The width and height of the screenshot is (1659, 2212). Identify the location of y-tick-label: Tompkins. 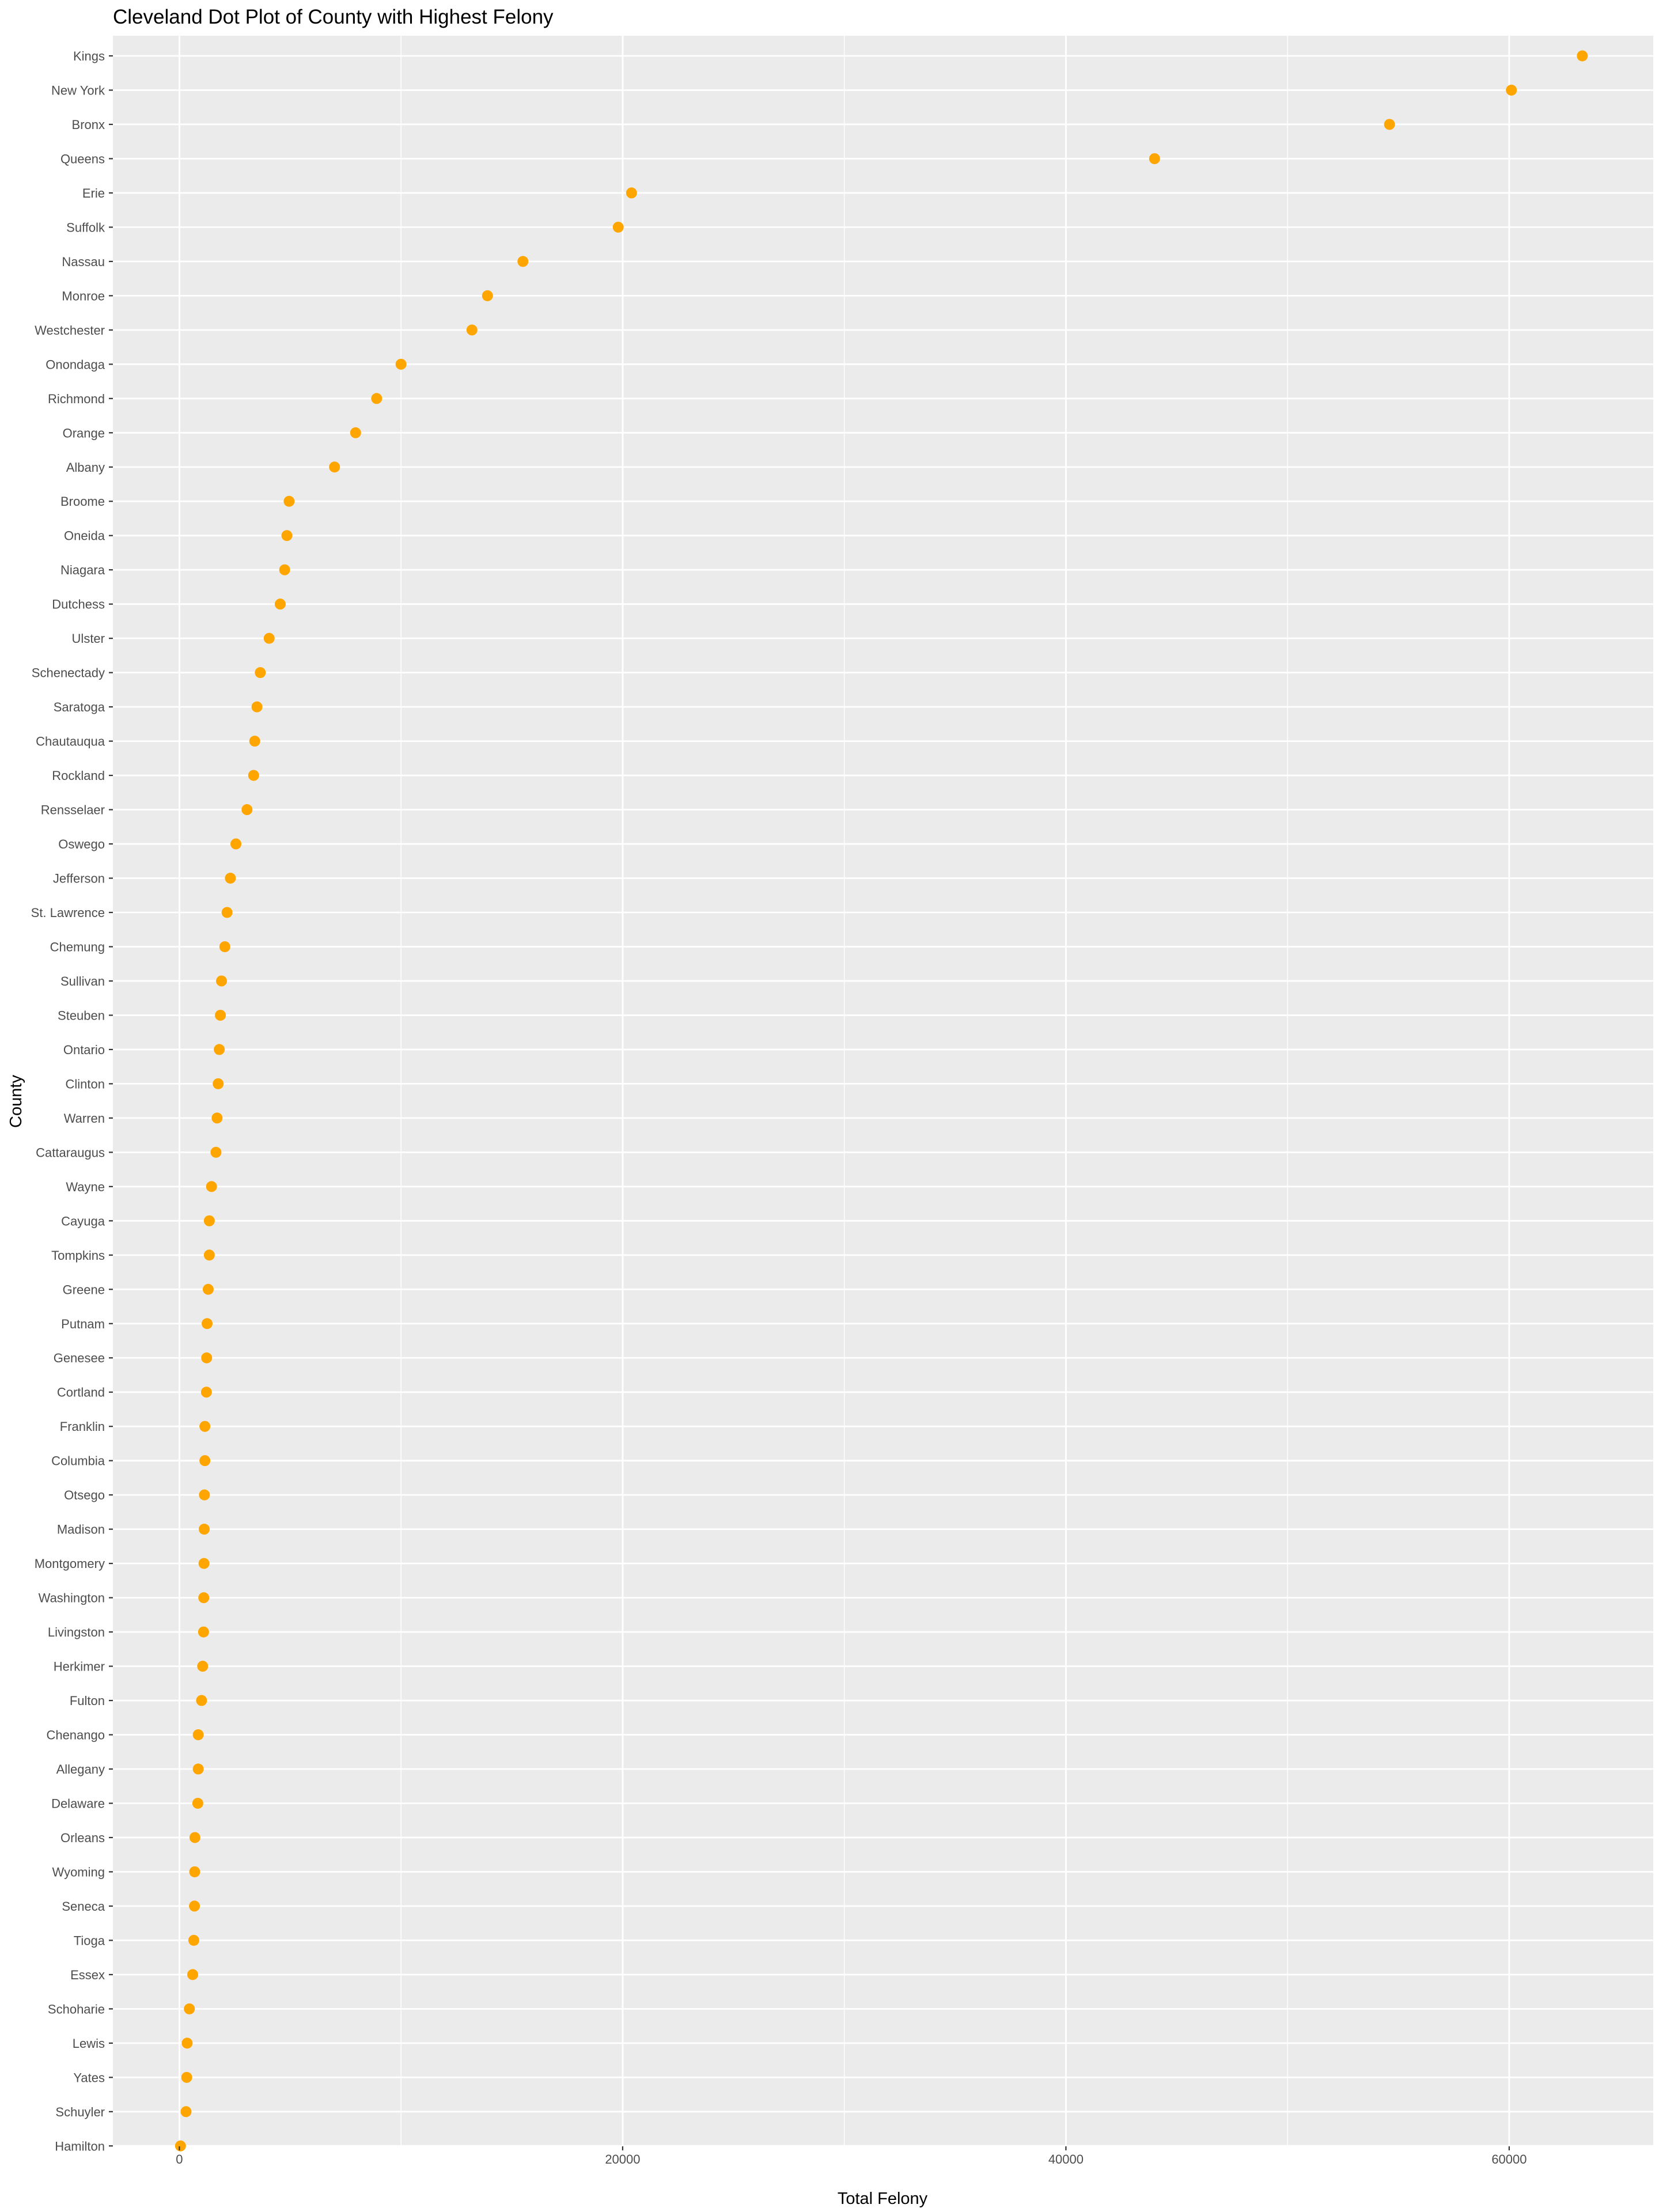
(78, 1255).